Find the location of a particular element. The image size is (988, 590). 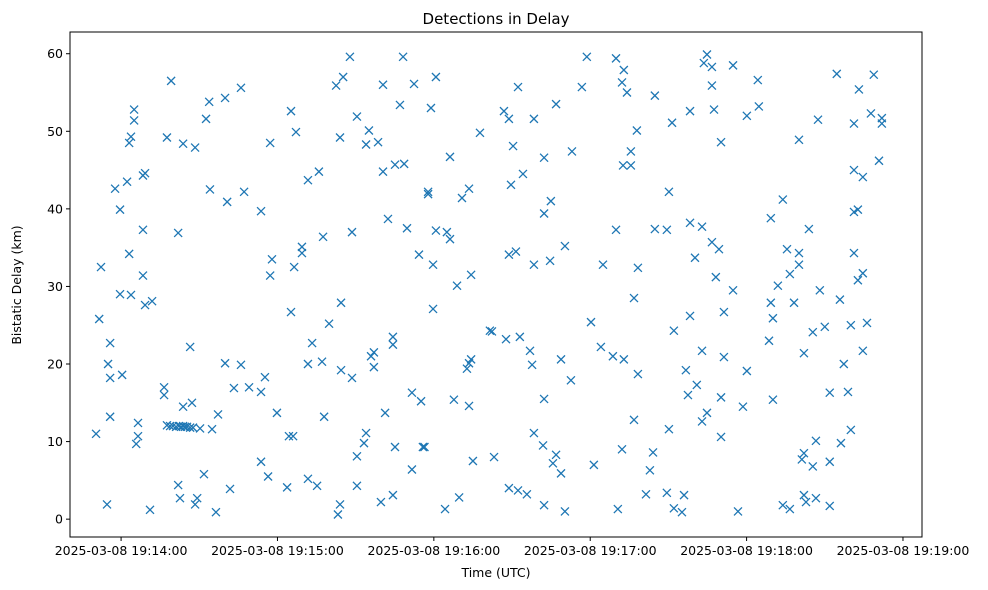

chart-title: Detections in Delay is located at coordinates (496, 19).